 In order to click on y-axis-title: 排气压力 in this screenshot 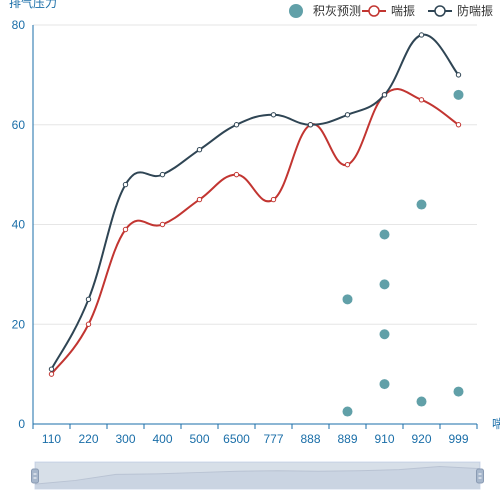, I will do `click(33, 5)`.